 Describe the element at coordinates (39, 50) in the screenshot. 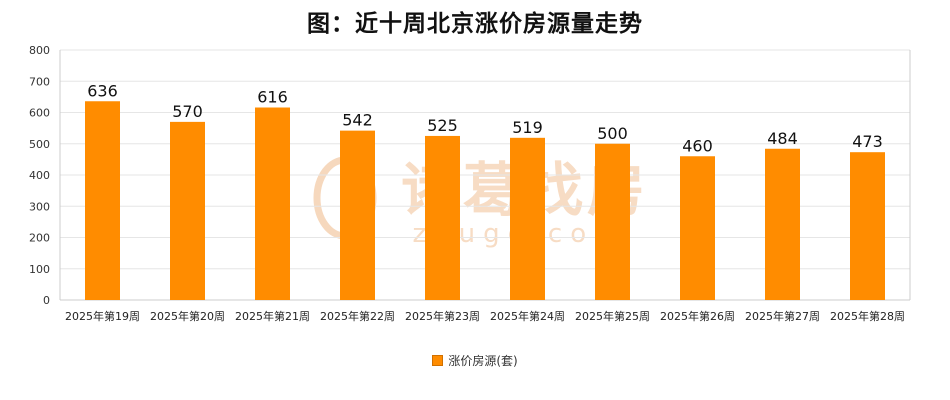

I see `y-tick-label: 800` at that location.